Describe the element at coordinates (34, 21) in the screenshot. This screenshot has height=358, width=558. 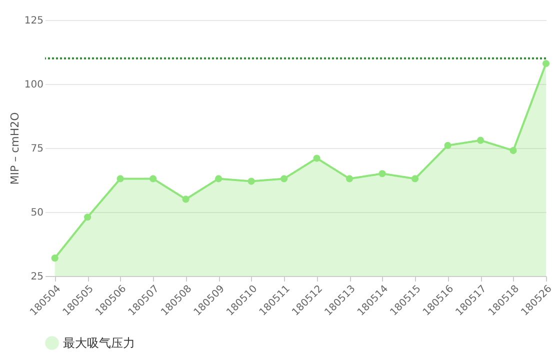
I see `y-tick-label: 125` at that location.